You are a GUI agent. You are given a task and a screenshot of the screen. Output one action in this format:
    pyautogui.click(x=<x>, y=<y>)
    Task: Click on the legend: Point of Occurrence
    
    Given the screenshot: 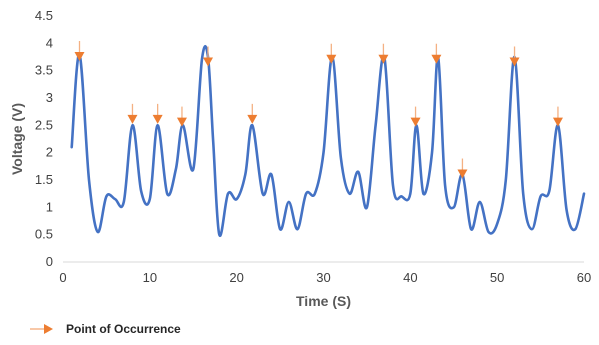 What is the action you would take?
    pyautogui.click(x=105, y=329)
    